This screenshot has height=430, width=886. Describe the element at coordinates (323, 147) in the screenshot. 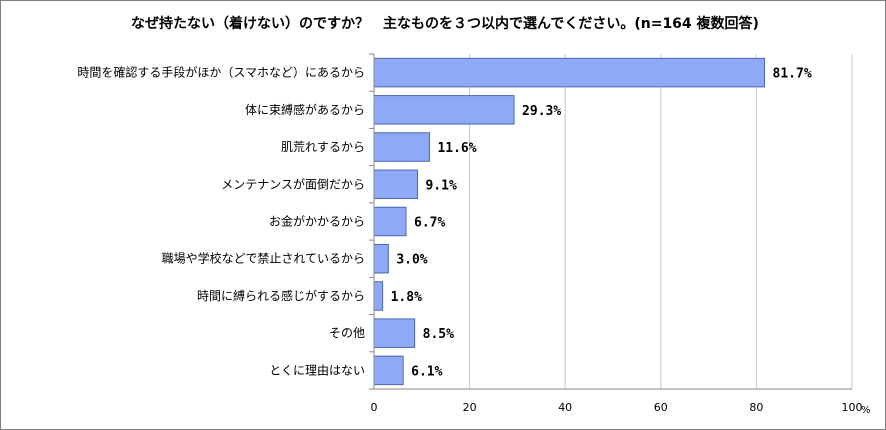

I see `category-label: 肌荒れするから` at that location.